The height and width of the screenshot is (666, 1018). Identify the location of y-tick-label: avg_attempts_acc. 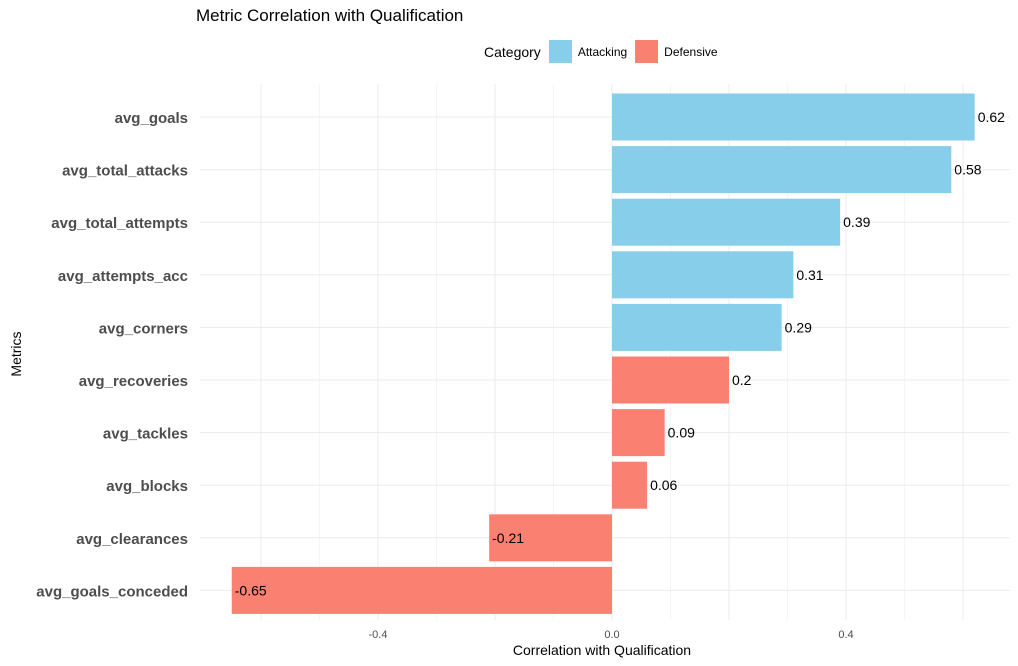
(123, 276).